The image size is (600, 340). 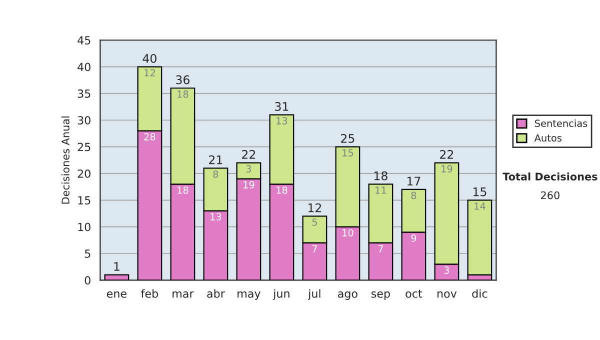 I want to click on legend-label: Autos, so click(x=548, y=138).